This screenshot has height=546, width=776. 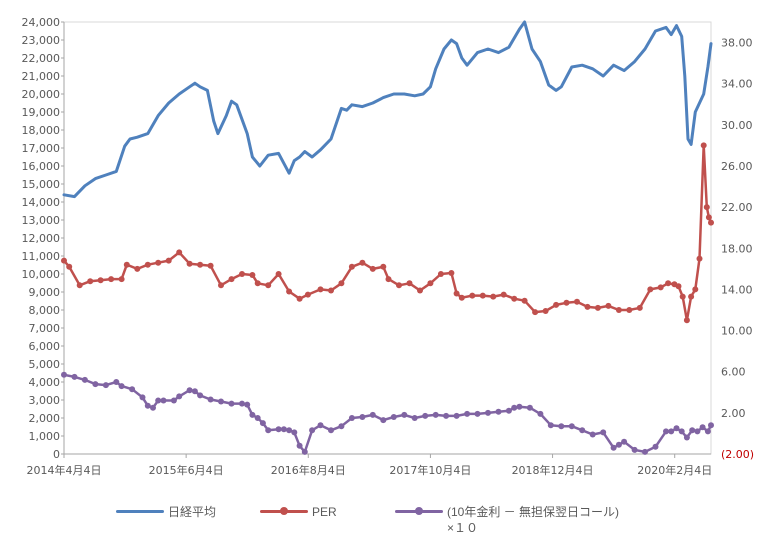 I want to click on y-left-tick-label: 20,000, so click(x=41, y=94).